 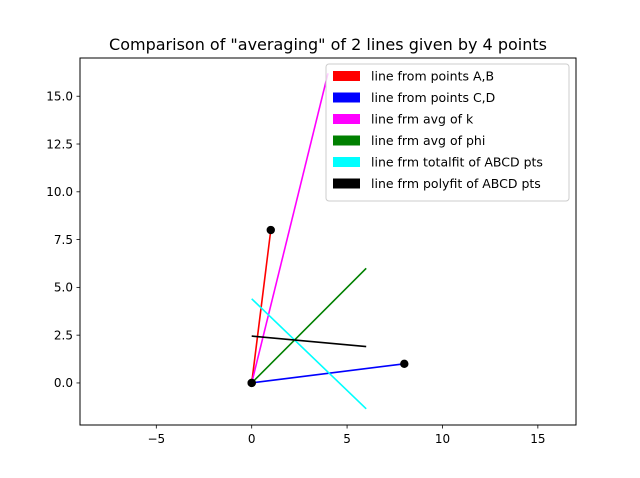 I want to click on y-tick-label: 5.0, so click(x=63, y=288).